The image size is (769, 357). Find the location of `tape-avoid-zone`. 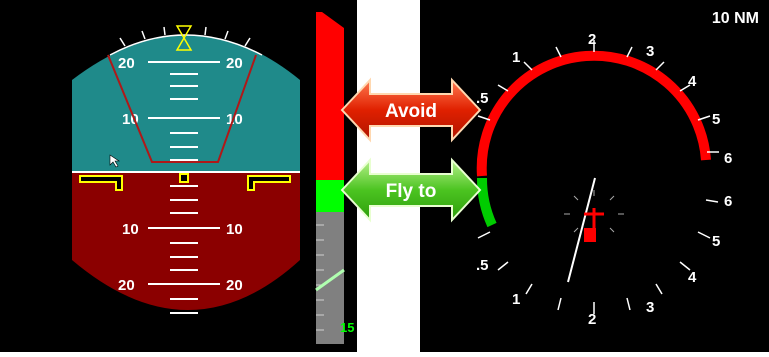

tape-avoid-zone is located at coordinates (330, 96).